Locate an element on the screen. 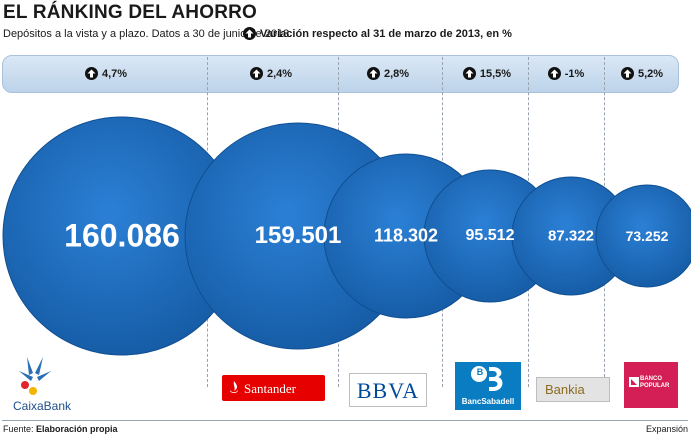 The image size is (691, 438). caixabank-star-icon is located at coordinates (35, 376).